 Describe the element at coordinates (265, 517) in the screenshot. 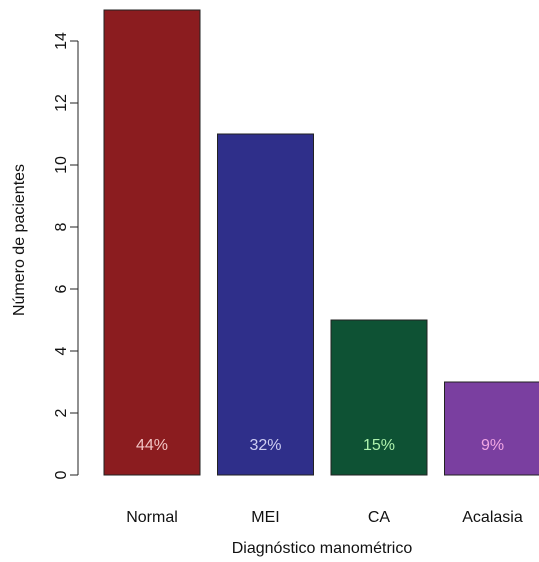

I see `x-tick-label: MEI` at that location.